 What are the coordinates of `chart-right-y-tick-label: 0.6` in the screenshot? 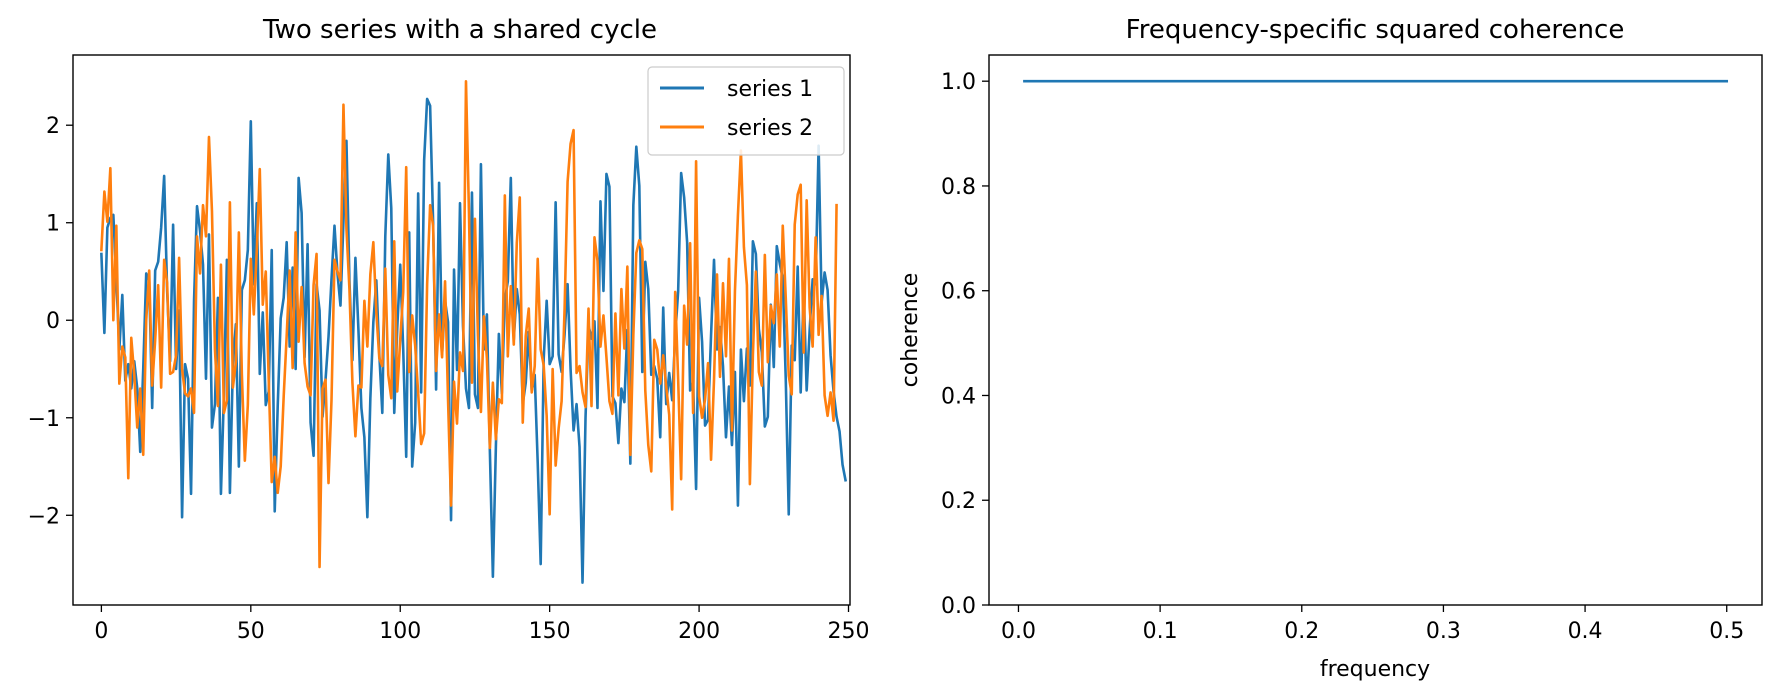 It's located at (958, 292).